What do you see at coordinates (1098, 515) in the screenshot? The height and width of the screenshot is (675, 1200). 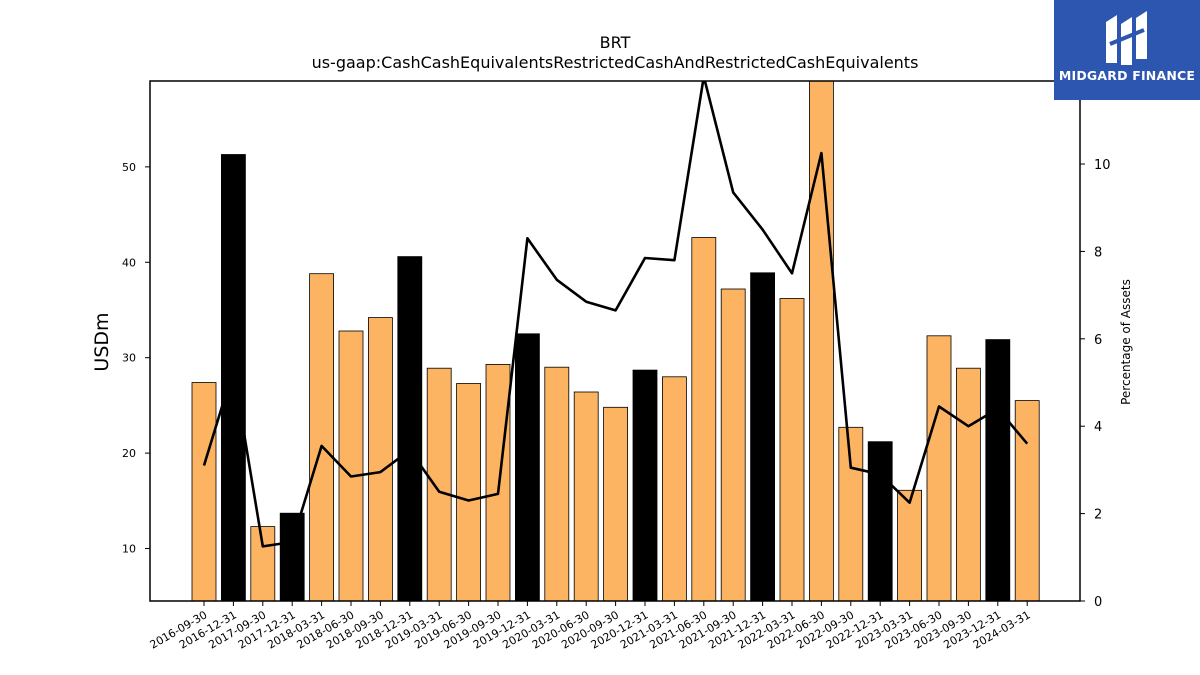 I see `y2-tick-label: 2` at bounding box center [1098, 515].